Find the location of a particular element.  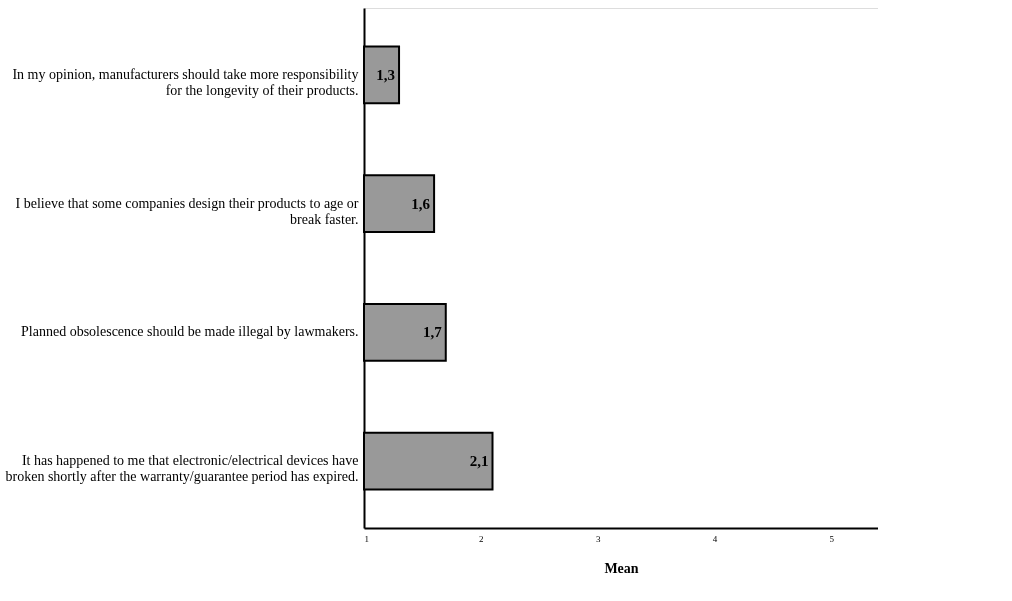

y-tick-label: In my opinion, manufacturers should take more responsibility for the longevity of their products. is located at coordinates (185, 82).